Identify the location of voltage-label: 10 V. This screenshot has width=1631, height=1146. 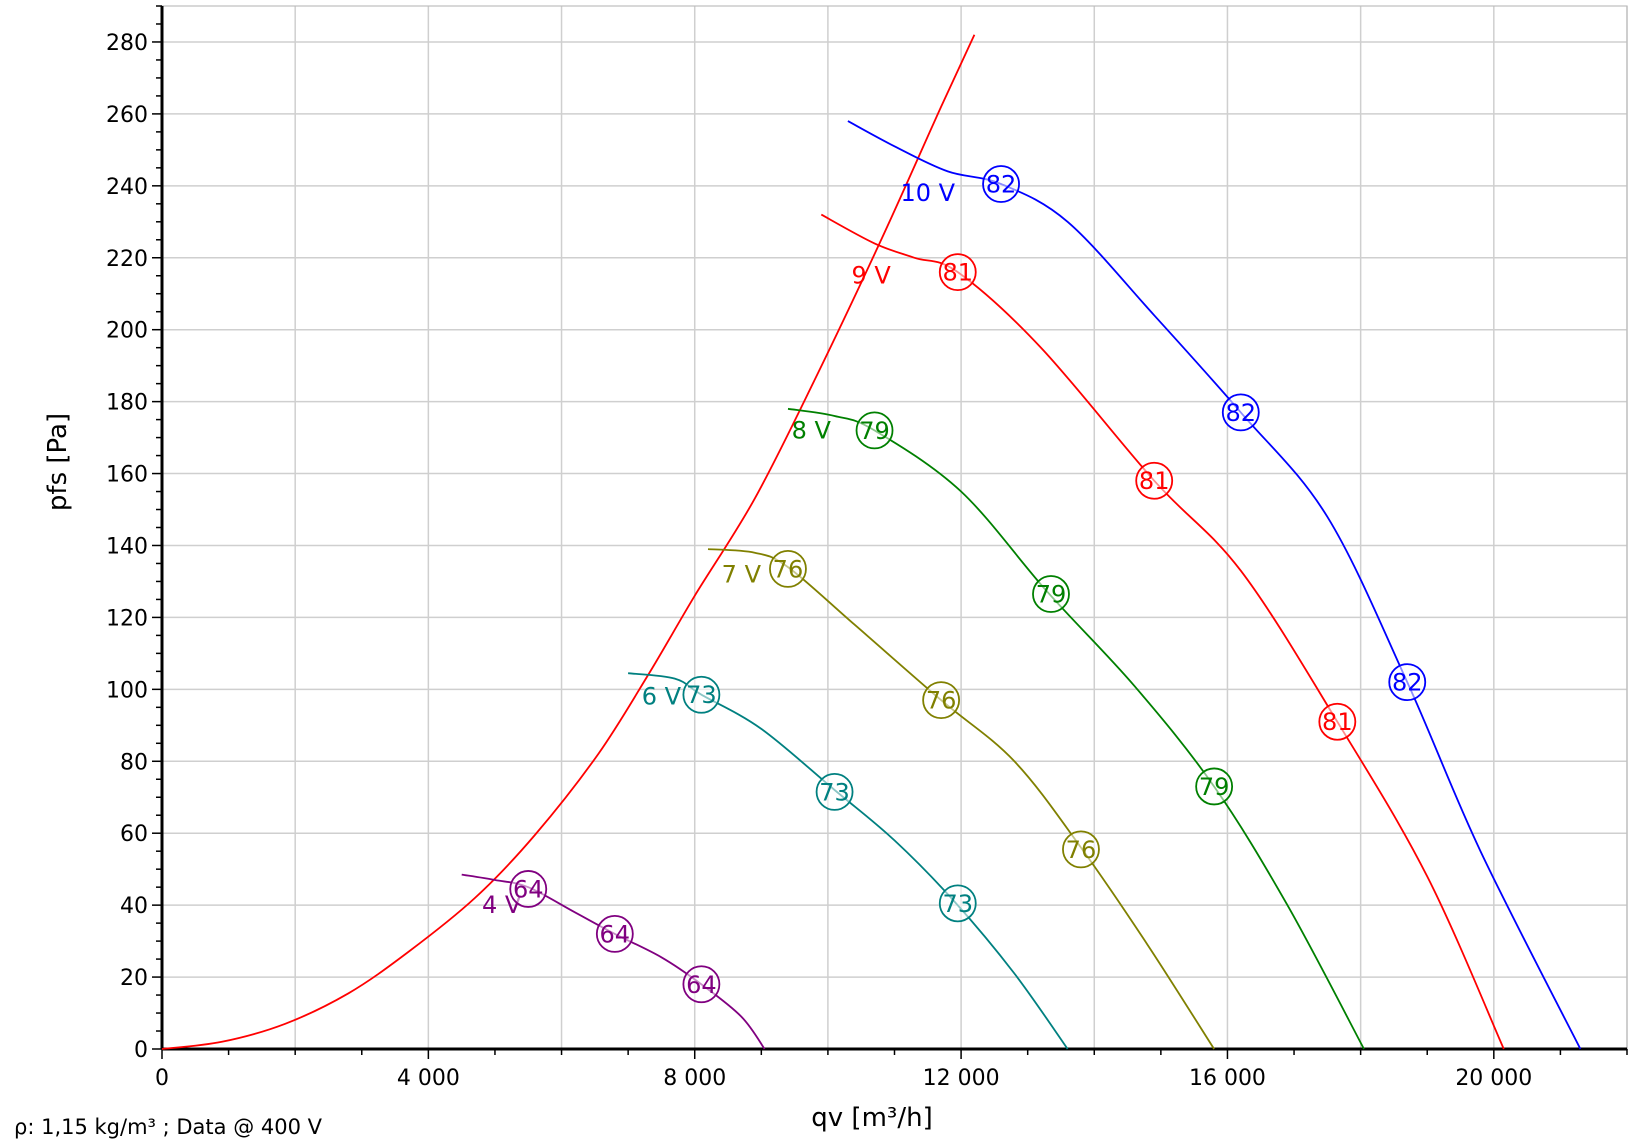
(927, 193).